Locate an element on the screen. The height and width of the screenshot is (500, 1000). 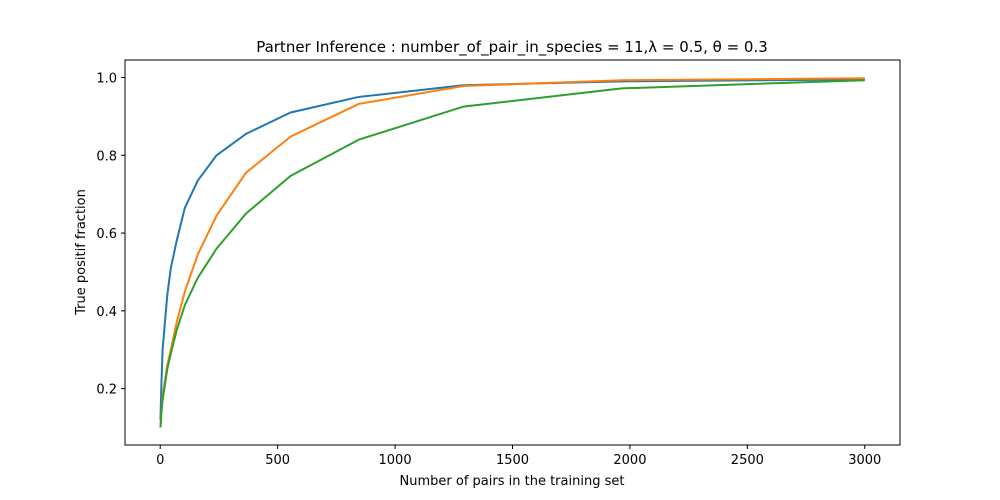
y-tick-label: 0.4 is located at coordinates (106, 312).